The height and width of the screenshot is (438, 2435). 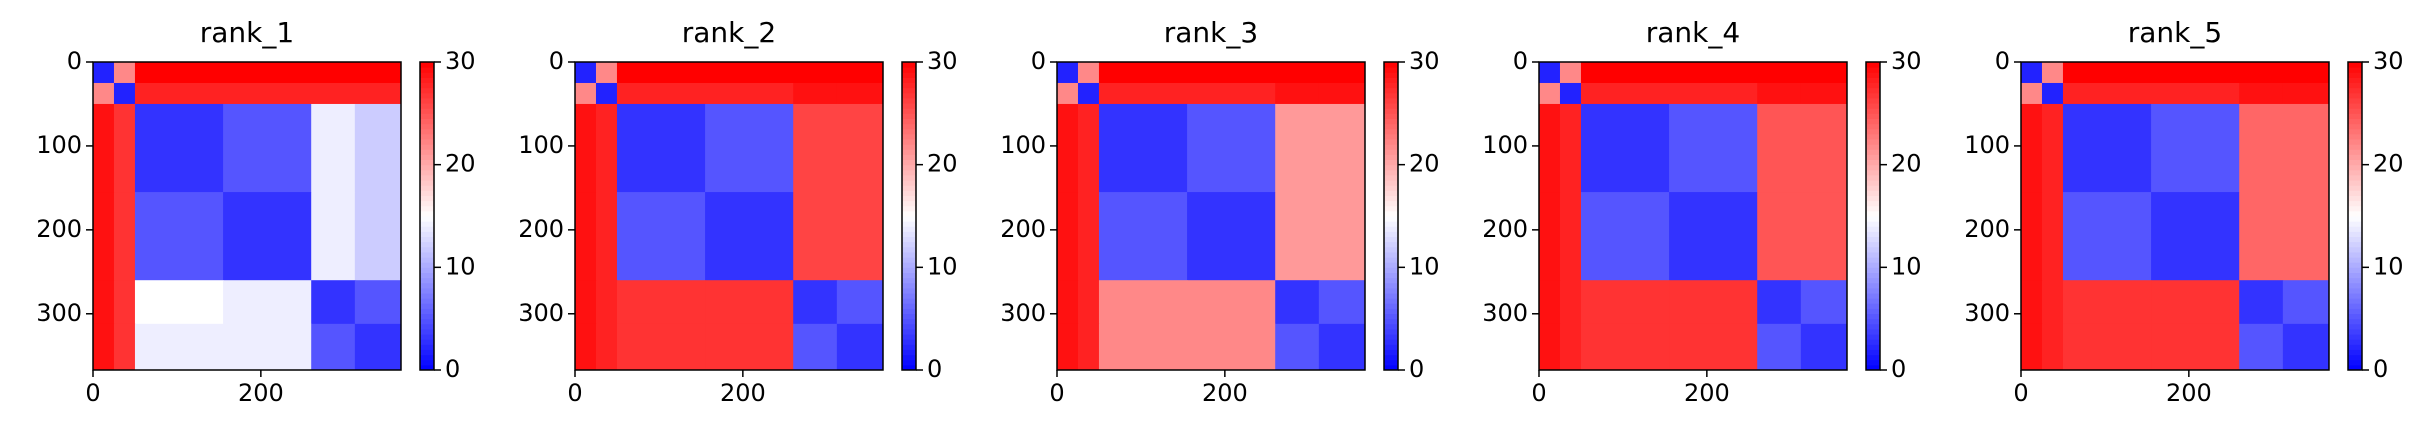 What do you see at coordinates (59, 313) in the screenshot?
I see `y-tick-label: 300` at bounding box center [59, 313].